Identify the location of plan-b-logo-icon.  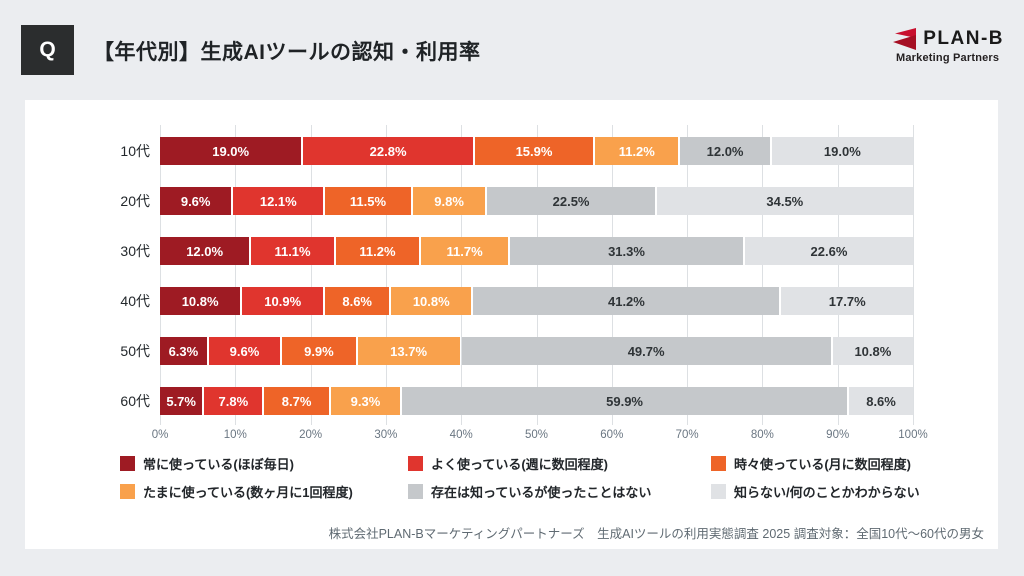
(905, 39).